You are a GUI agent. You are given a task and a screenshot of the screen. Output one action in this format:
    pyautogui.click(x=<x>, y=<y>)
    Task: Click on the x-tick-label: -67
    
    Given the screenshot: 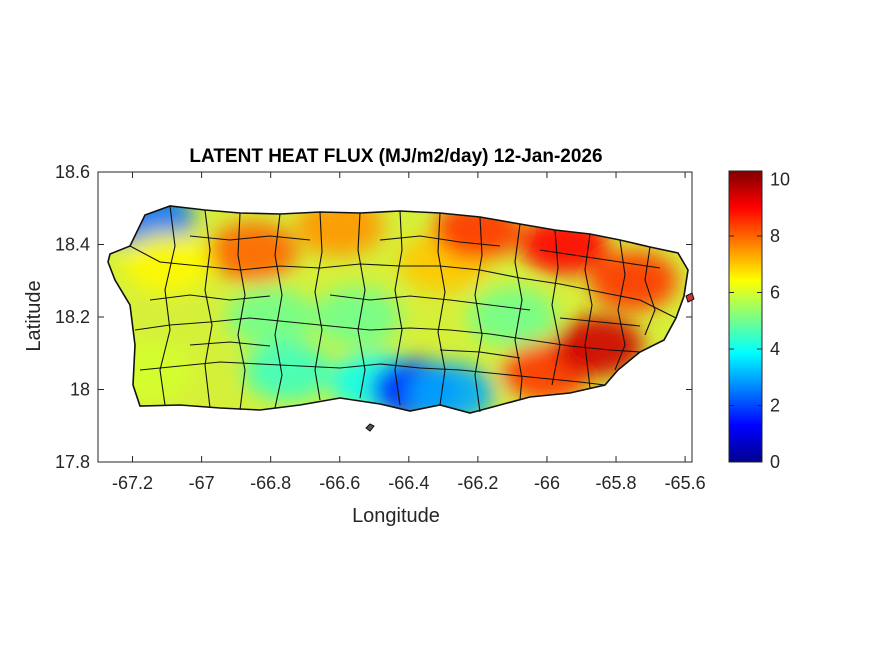 What is the action you would take?
    pyautogui.click(x=202, y=483)
    